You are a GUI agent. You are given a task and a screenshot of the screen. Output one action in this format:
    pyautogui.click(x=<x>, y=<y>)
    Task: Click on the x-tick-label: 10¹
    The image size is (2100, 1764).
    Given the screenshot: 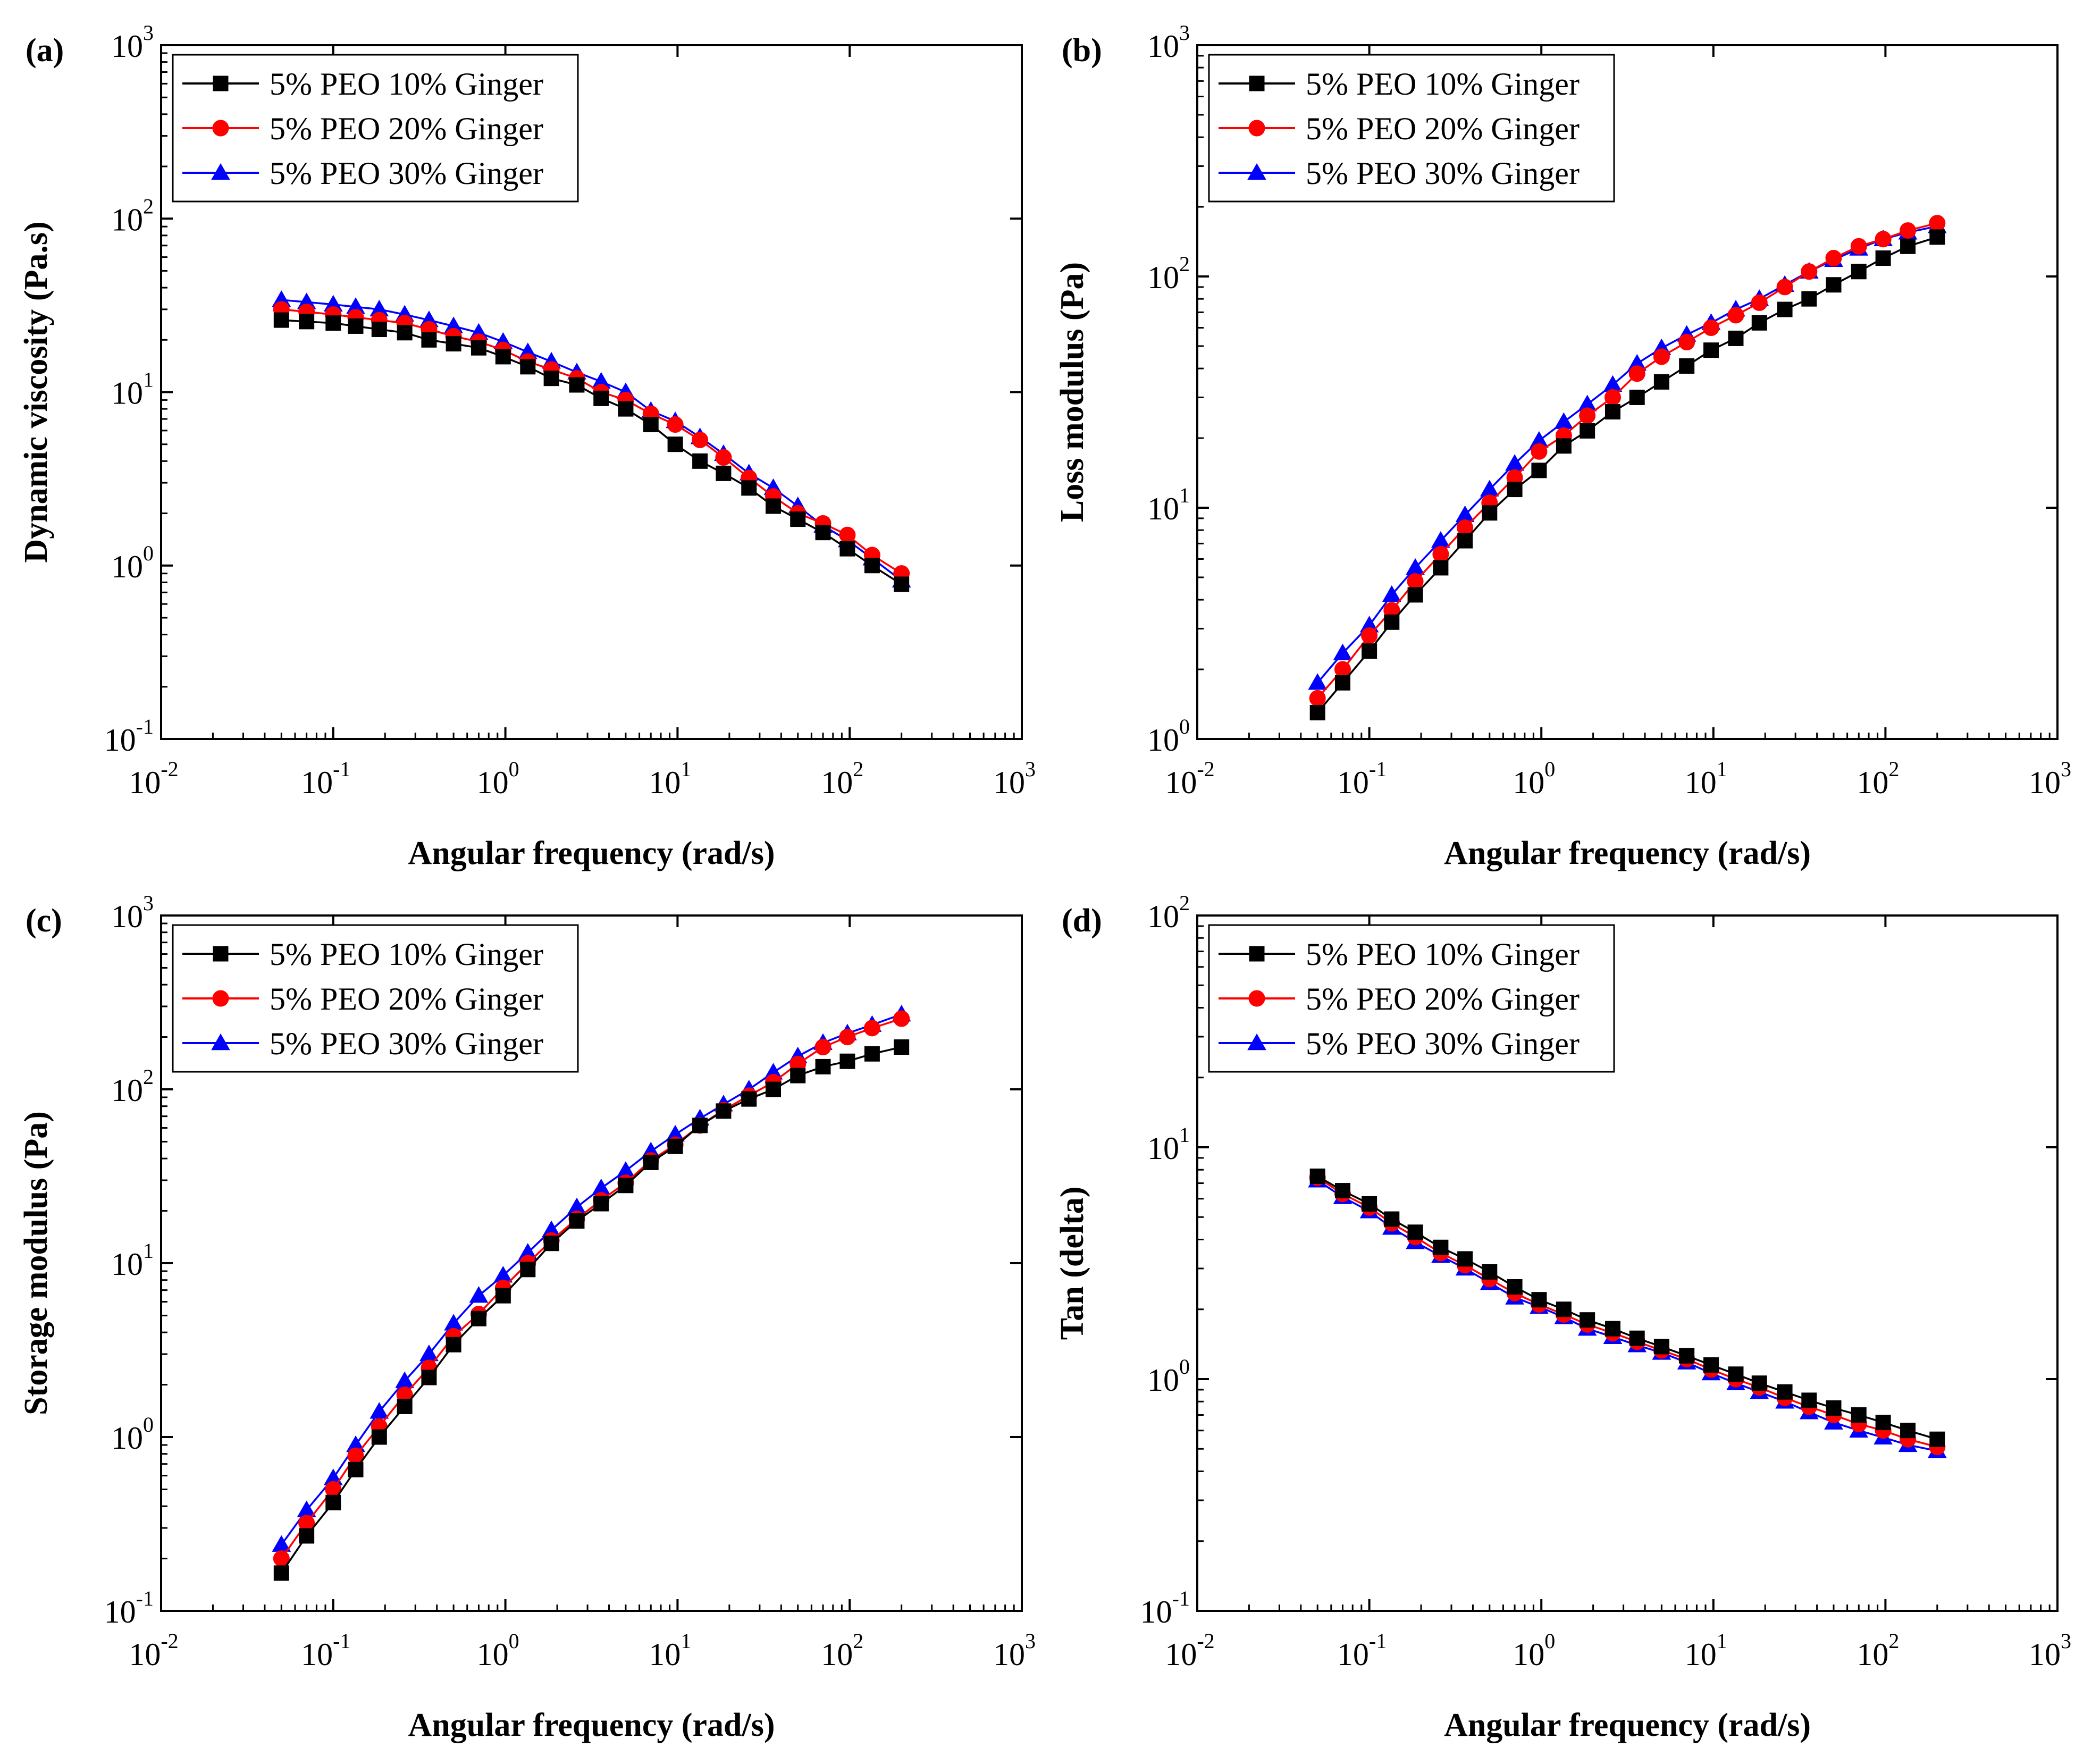 What is the action you would take?
    pyautogui.click(x=1706, y=778)
    